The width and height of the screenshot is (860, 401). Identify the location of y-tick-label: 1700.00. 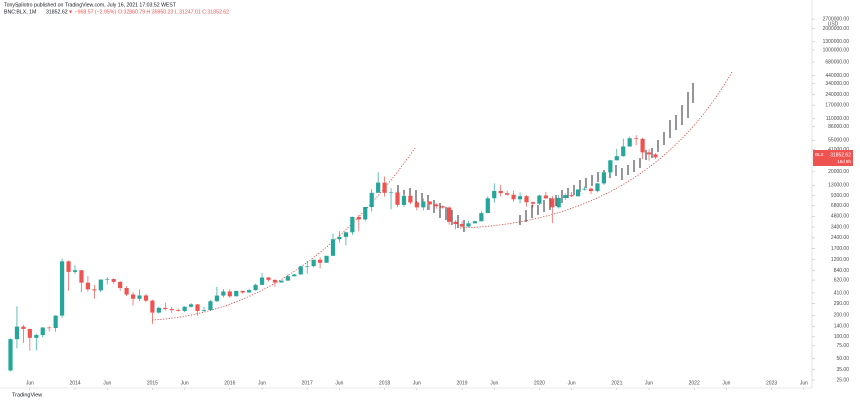
(840, 249).